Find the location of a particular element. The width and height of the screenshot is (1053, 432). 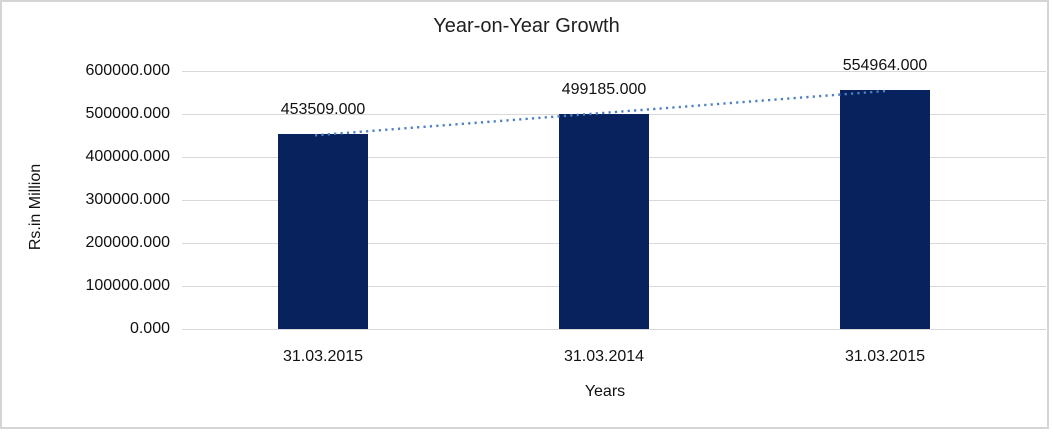

y-tick-label: 200000.000 is located at coordinates (127, 242).